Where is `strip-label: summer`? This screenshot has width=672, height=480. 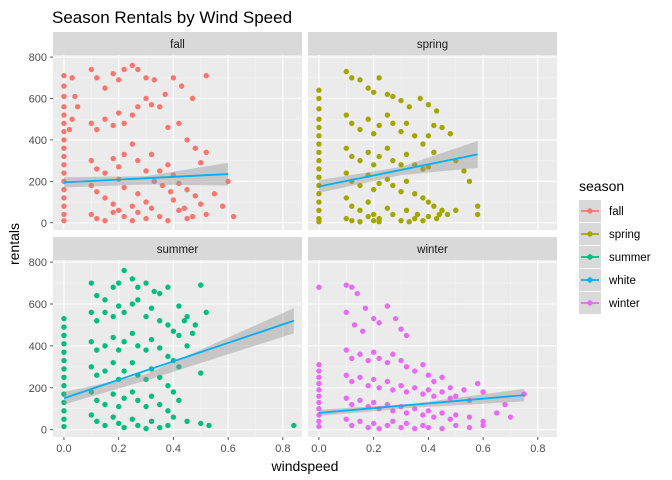 strip-label: summer is located at coordinates (178, 250).